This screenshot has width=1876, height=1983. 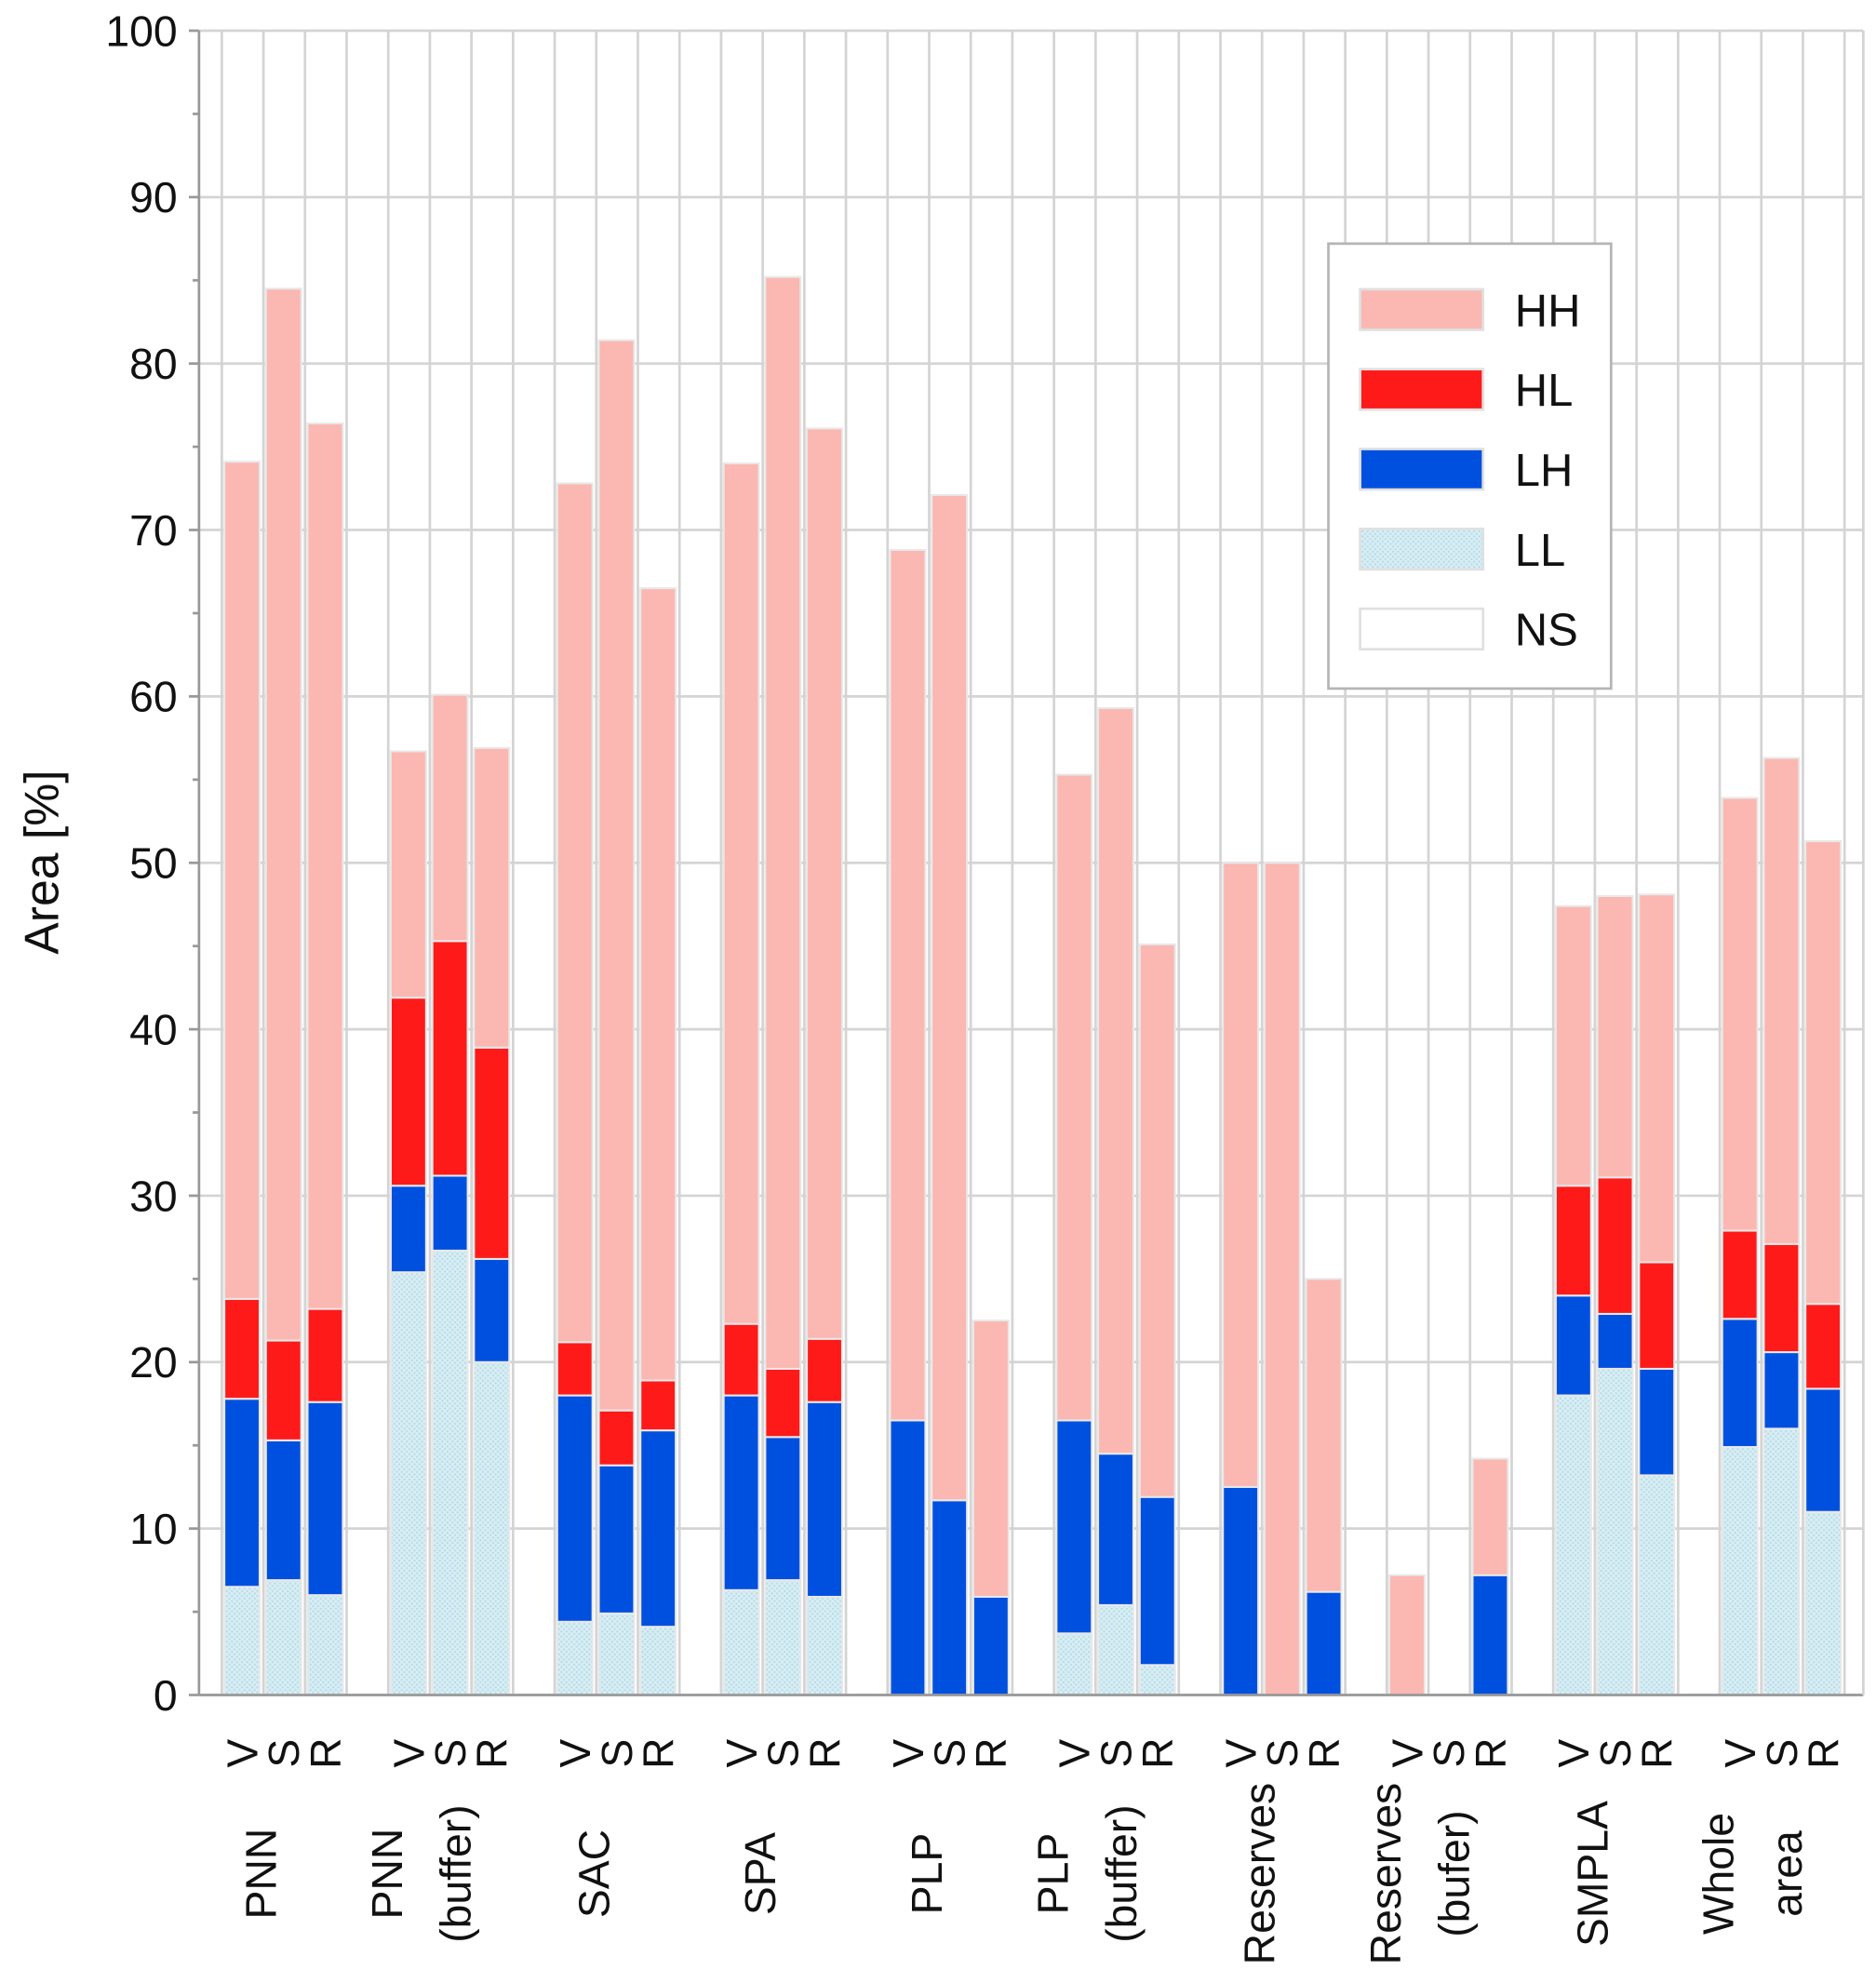 What do you see at coordinates (1592, 1874) in the screenshot?
I see `group-label: SMPLA` at bounding box center [1592, 1874].